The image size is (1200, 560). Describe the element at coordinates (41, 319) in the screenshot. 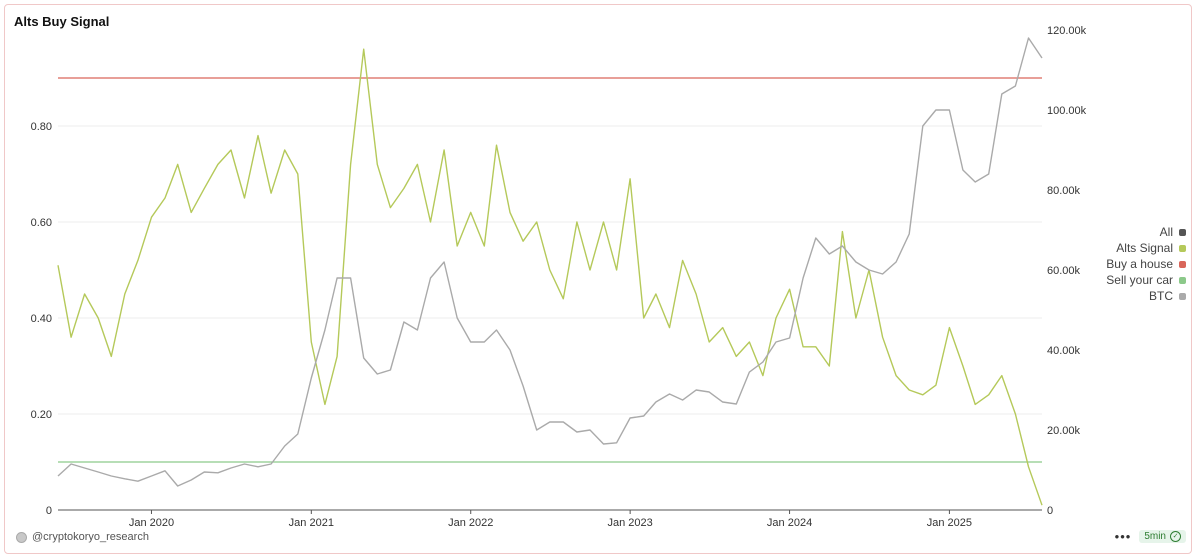

I see `y-left-tick-label: 0.40` at that location.